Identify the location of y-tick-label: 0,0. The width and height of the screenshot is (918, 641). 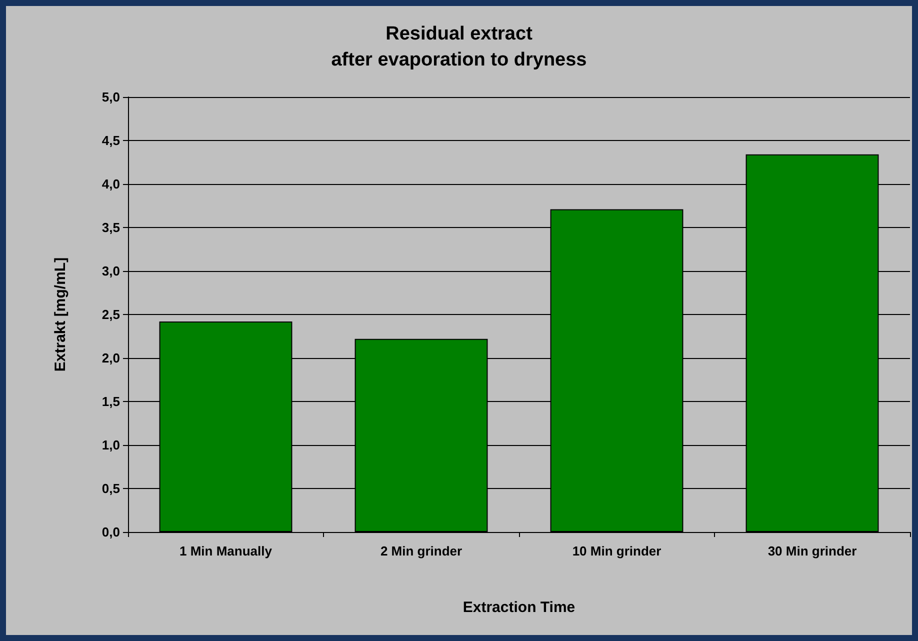
(111, 532).